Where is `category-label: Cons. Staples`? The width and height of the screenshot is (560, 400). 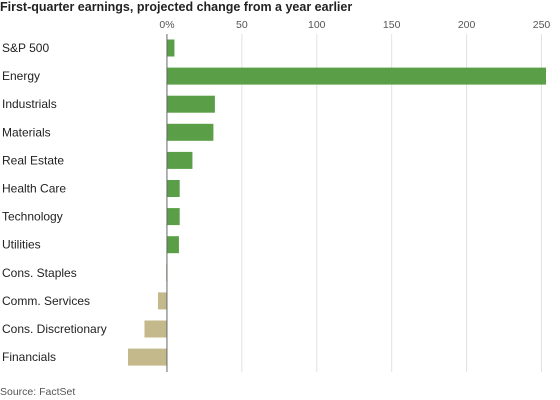 category-label: Cons. Staples is located at coordinates (39, 273).